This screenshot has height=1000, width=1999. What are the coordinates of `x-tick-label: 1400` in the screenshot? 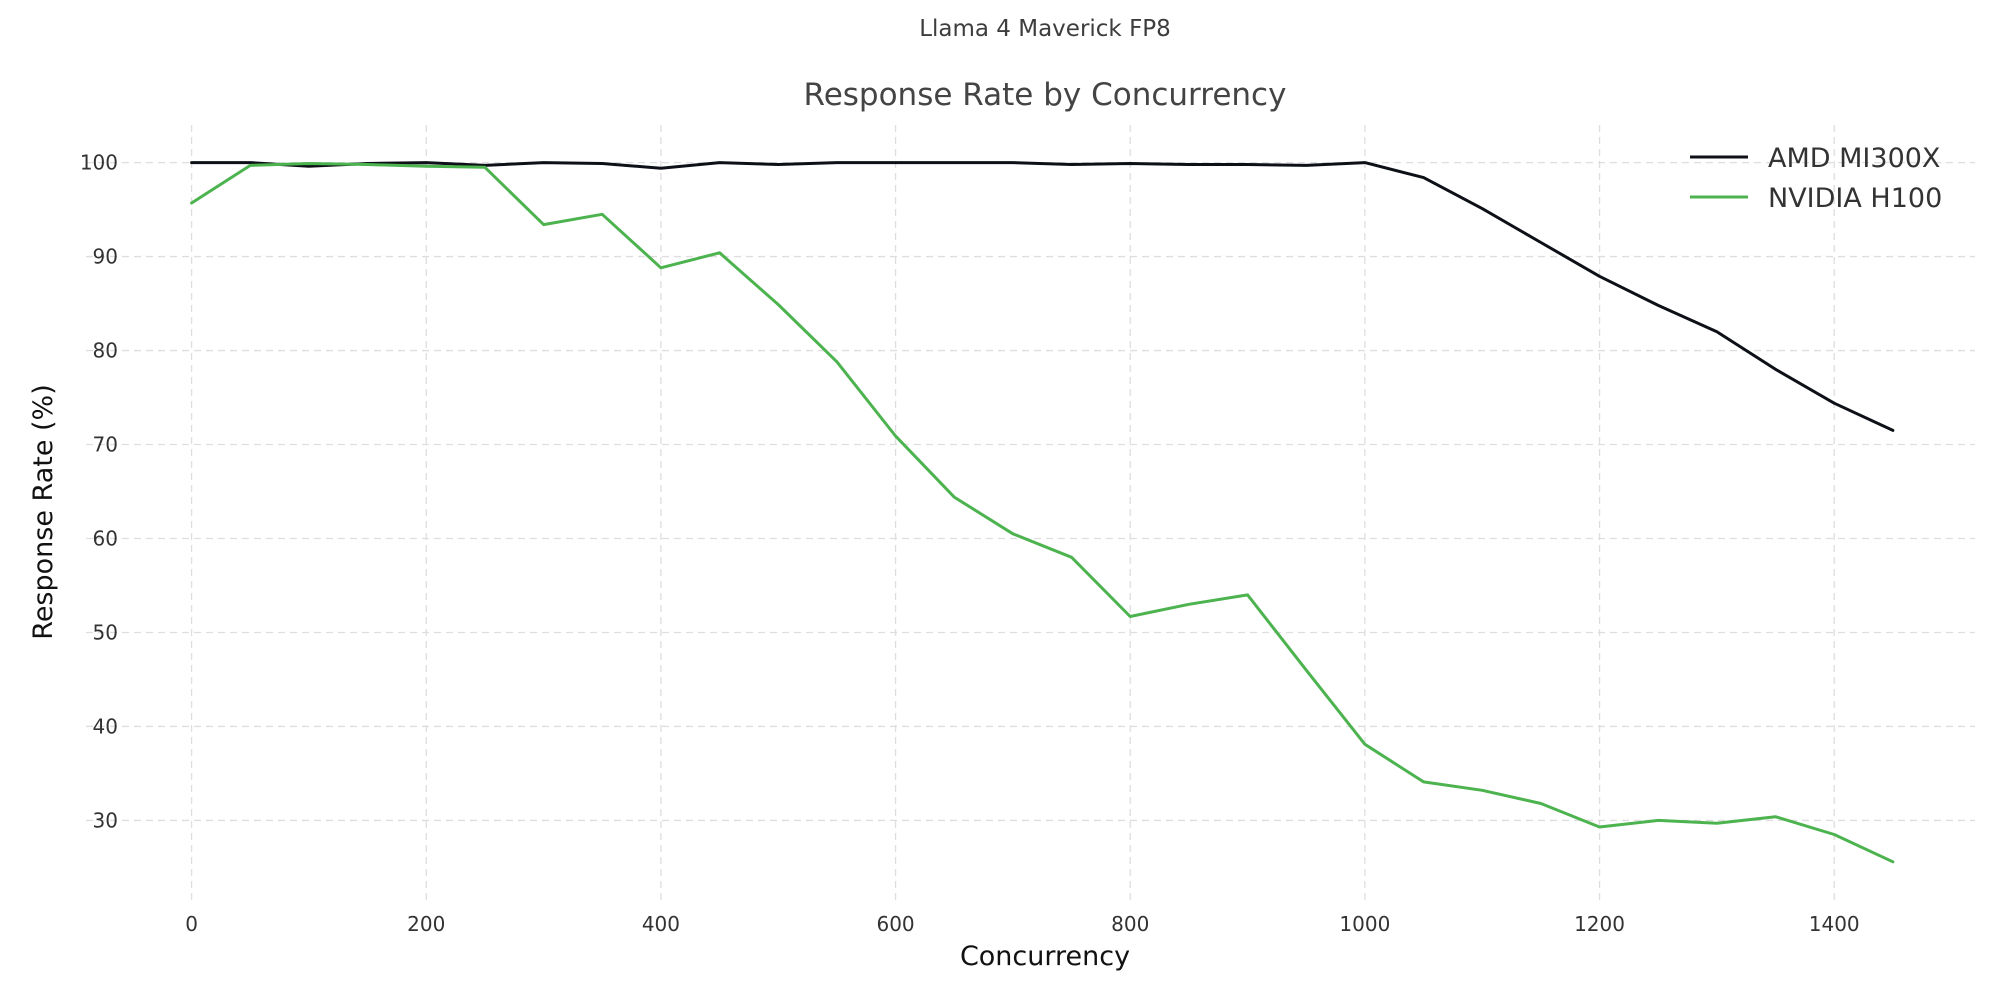 It's located at (1834, 924).